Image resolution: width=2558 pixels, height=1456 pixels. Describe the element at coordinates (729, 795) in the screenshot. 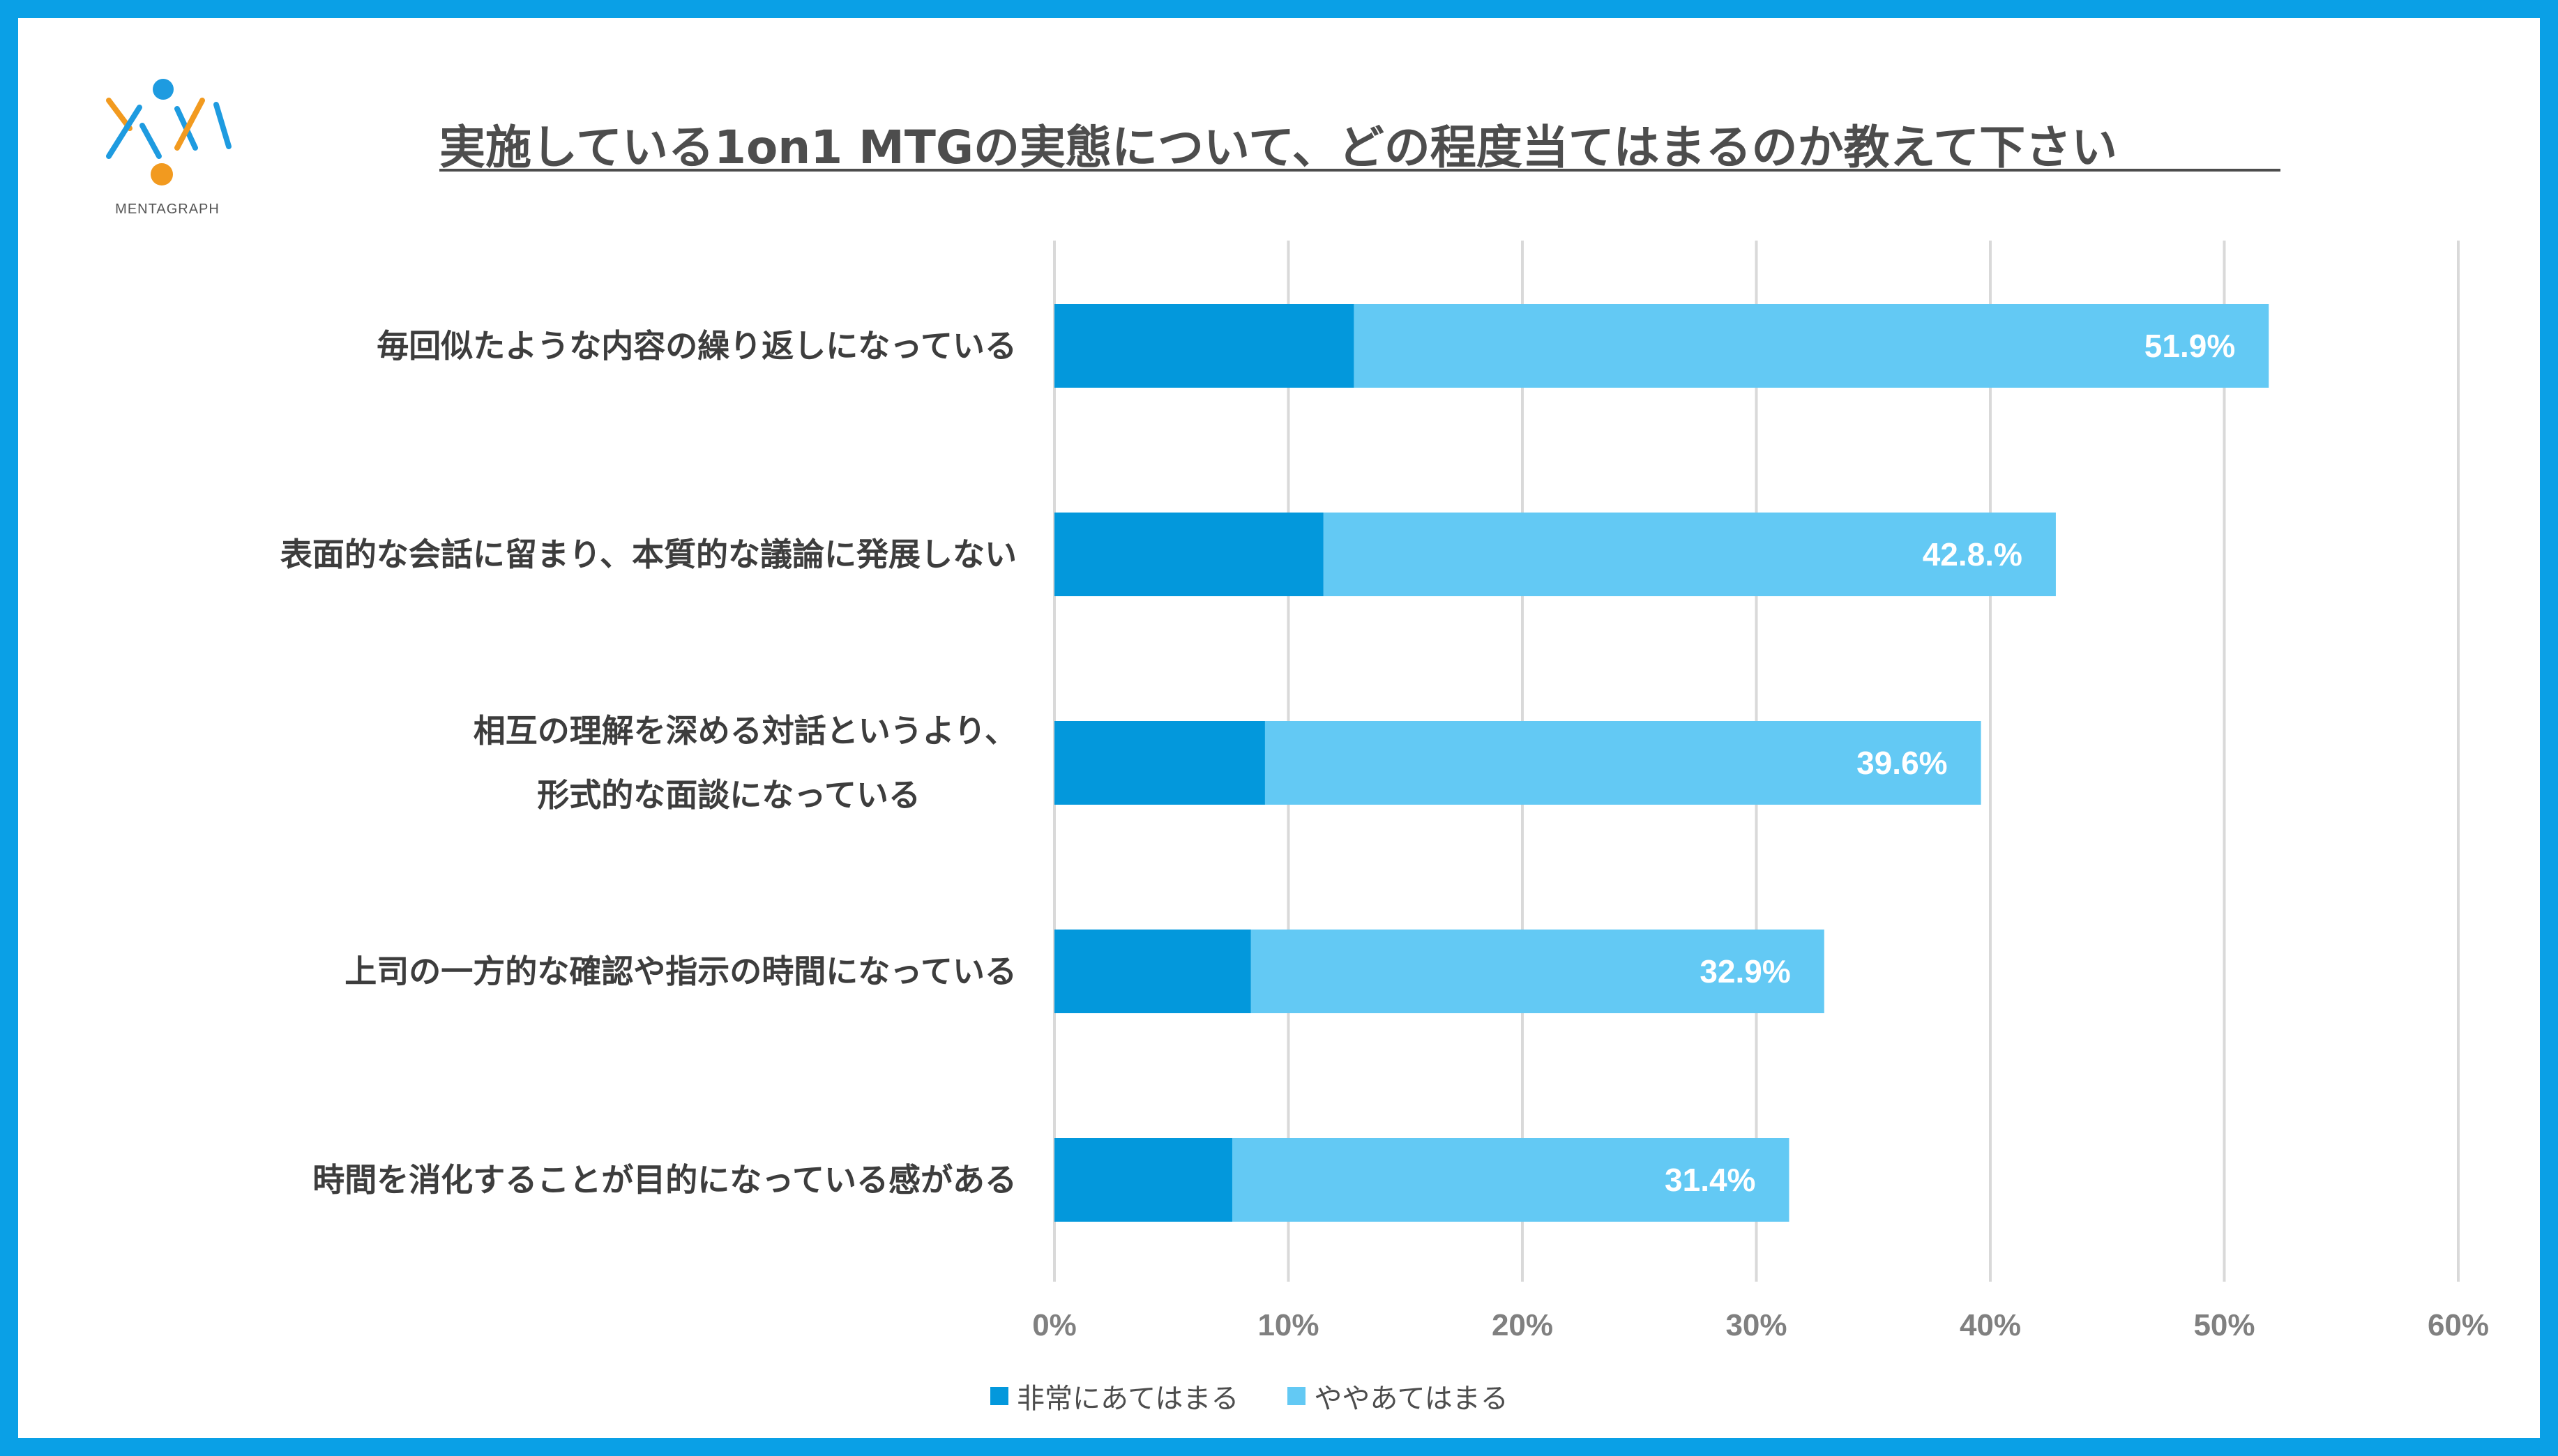

I see `category-label-row3-line2: 形式的な面談になっている` at that location.